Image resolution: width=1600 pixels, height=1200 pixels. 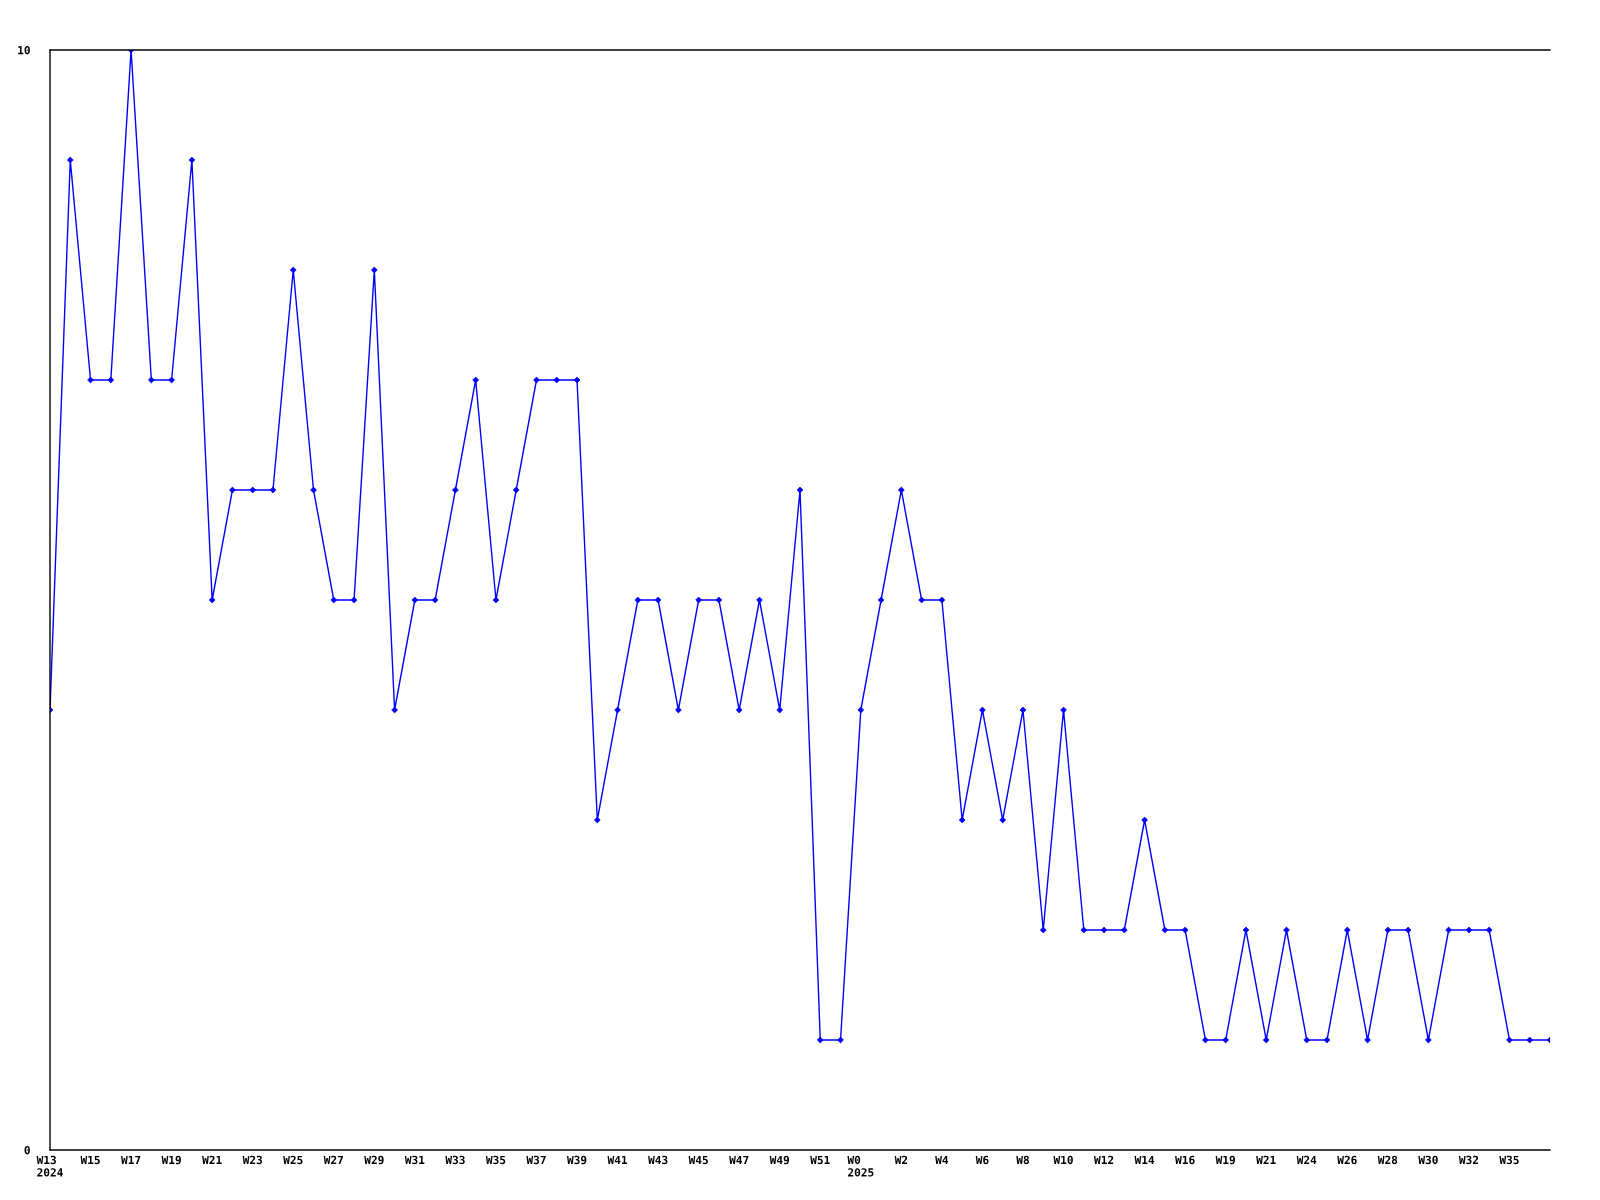 What do you see at coordinates (942, 1159) in the screenshot?
I see `x-tick-label: W4` at bounding box center [942, 1159].